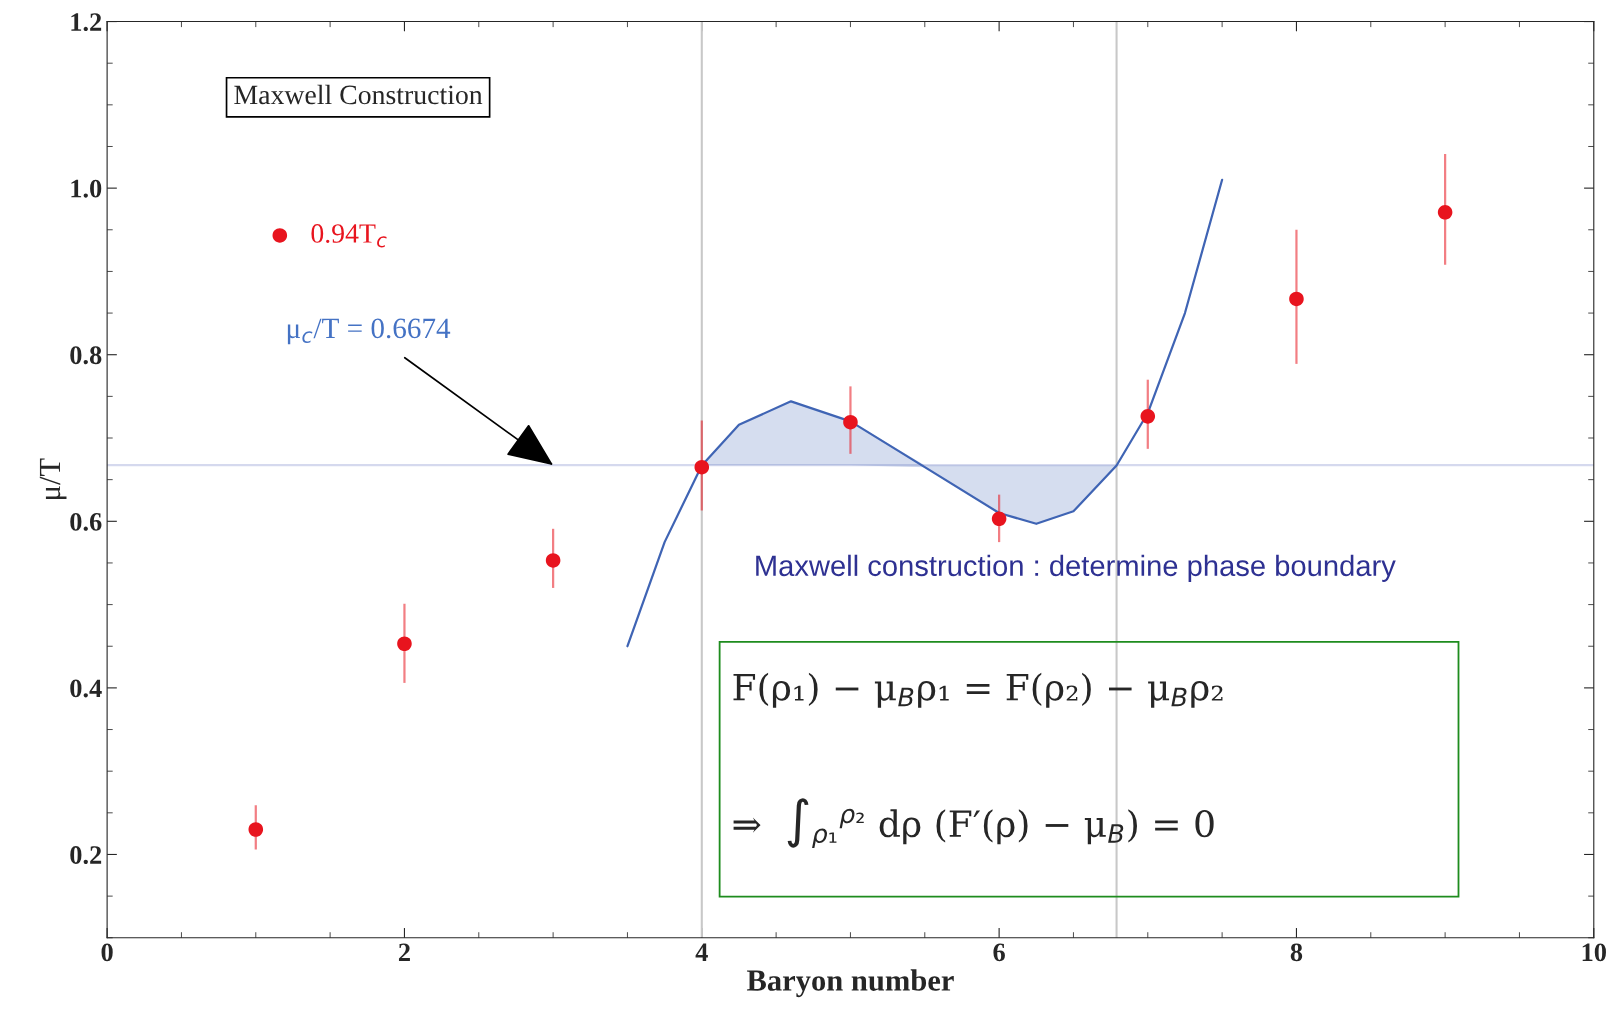 This screenshot has height=1026, width=1623. I want to click on y-tick-label: 1.0, so click(86, 188).